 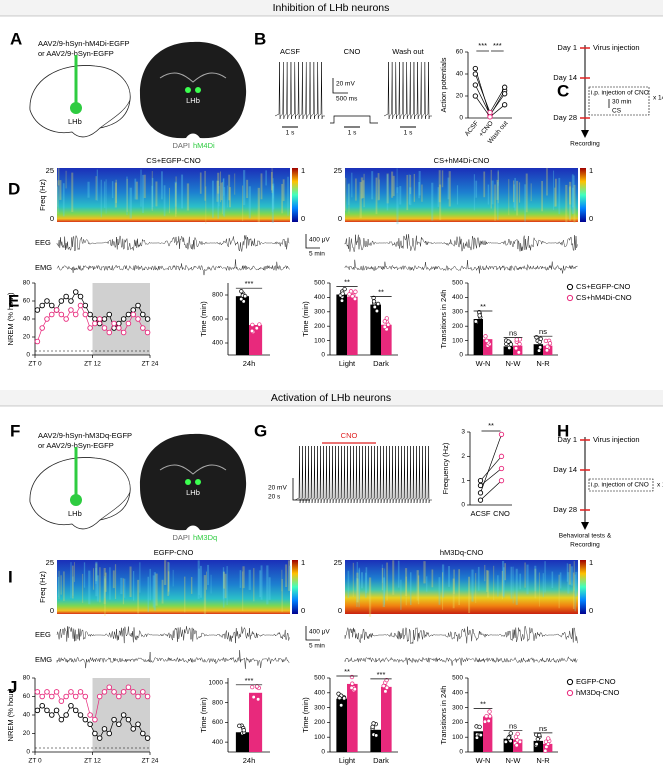 What do you see at coordinates (585, 144) in the screenshot?
I see `end-label: Recording` at bounding box center [585, 144].